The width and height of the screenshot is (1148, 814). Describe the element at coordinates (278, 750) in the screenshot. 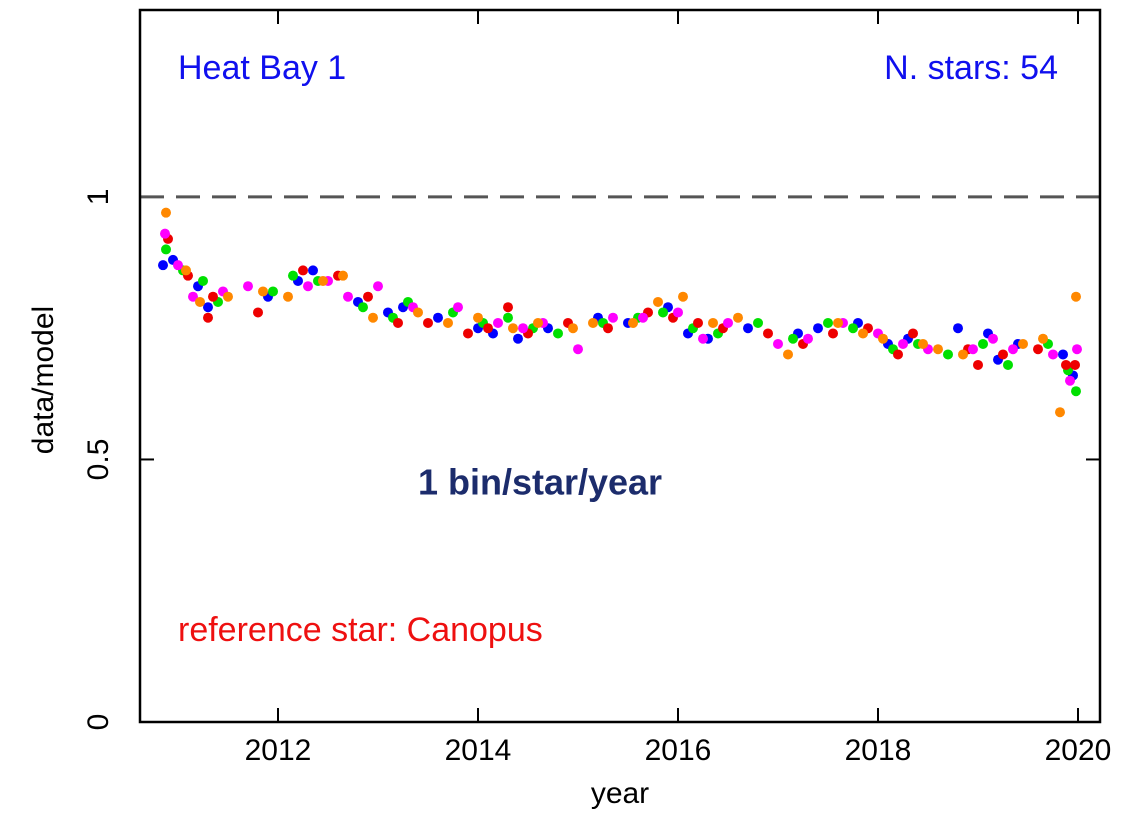

I see `x-tick-label: 2012` at that location.